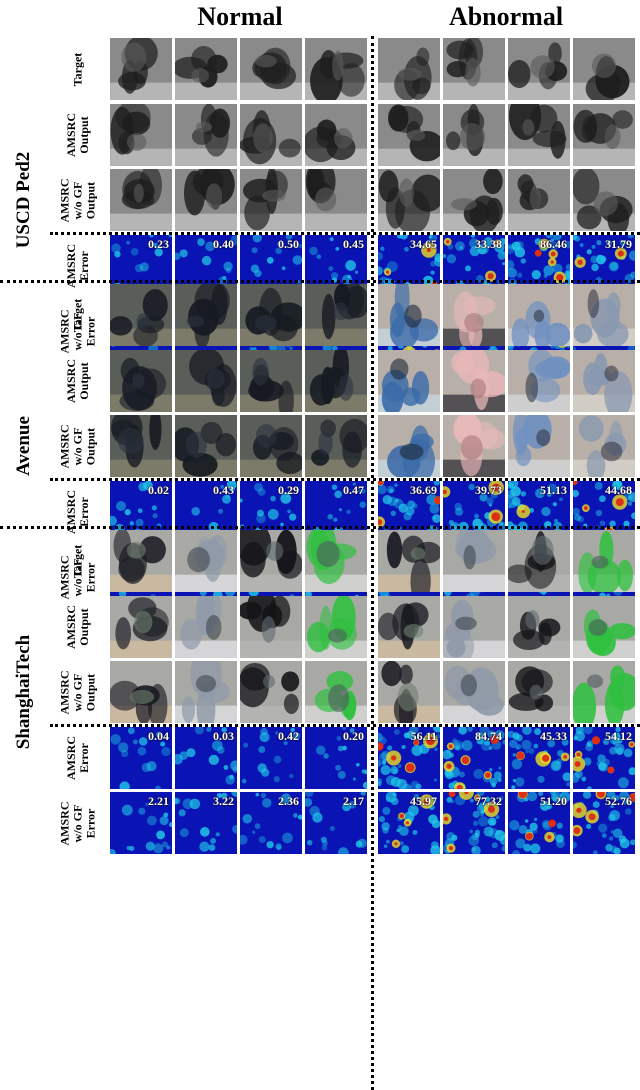 This screenshot has width=640, height=1090. I want to click on error-value: 51.20, so click(553, 801).